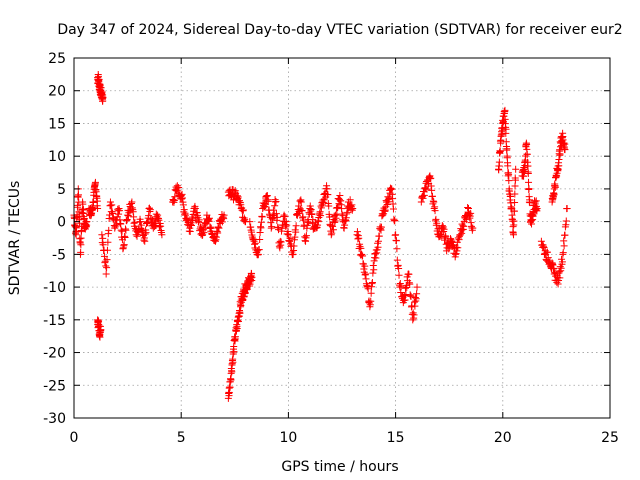 This screenshot has height=480, width=640. I want to click on y-tick-label: -5, so click(59, 255).